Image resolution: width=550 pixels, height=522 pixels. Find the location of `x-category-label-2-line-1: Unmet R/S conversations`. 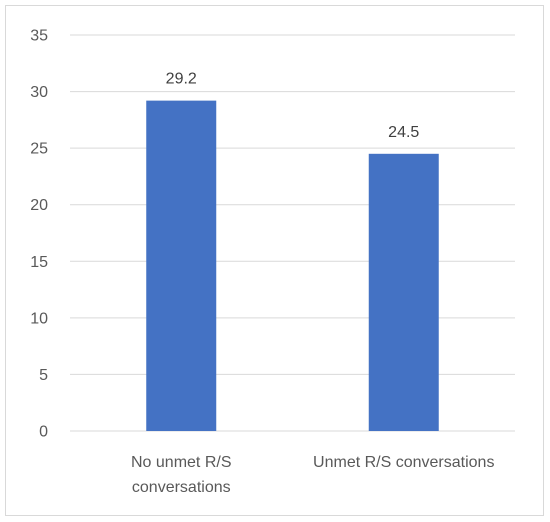

x-category-label-2-line-1: Unmet R/S conversations is located at coordinates (403, 462).